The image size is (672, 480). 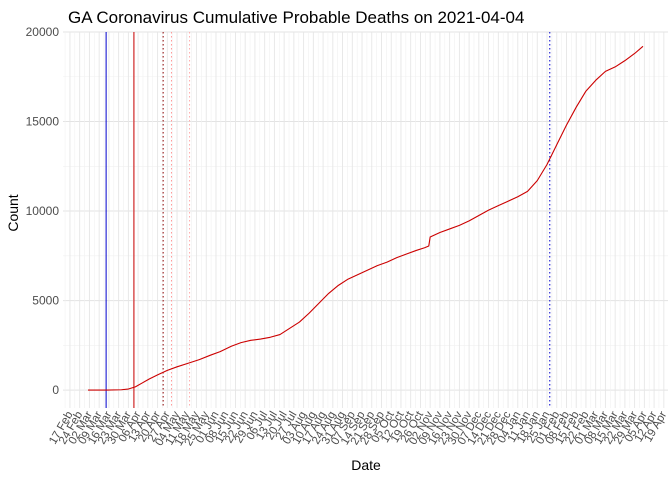 What do you see at coordinates (45, 301) in the screenshot?
I see `y-tick-label: 5000` at bounding box center [45, 301].